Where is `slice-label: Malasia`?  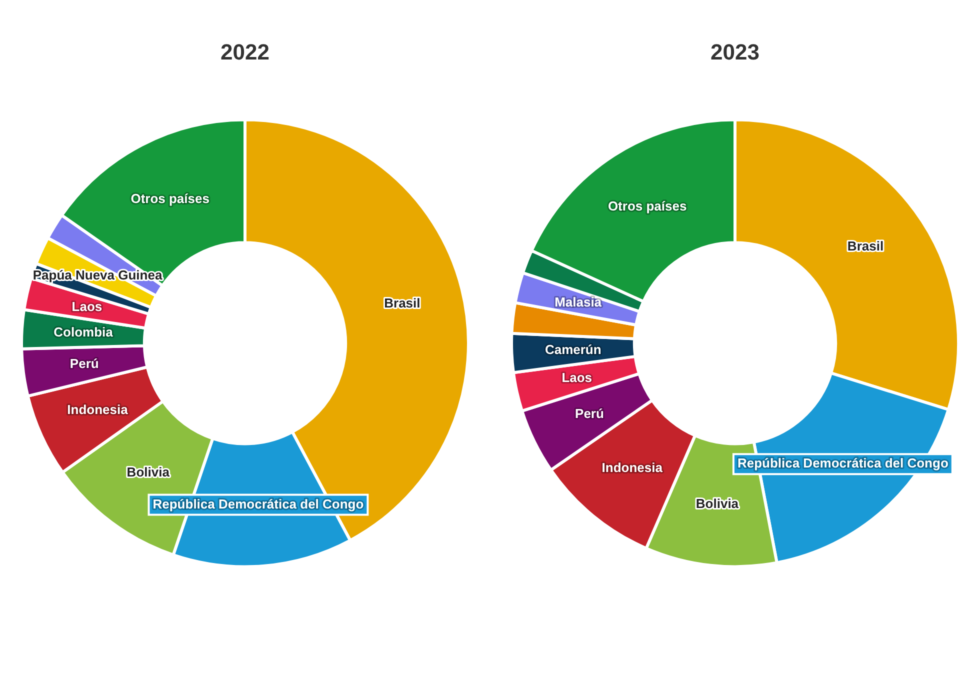 slice-label: Malasia is located at coordinates (578, 302).